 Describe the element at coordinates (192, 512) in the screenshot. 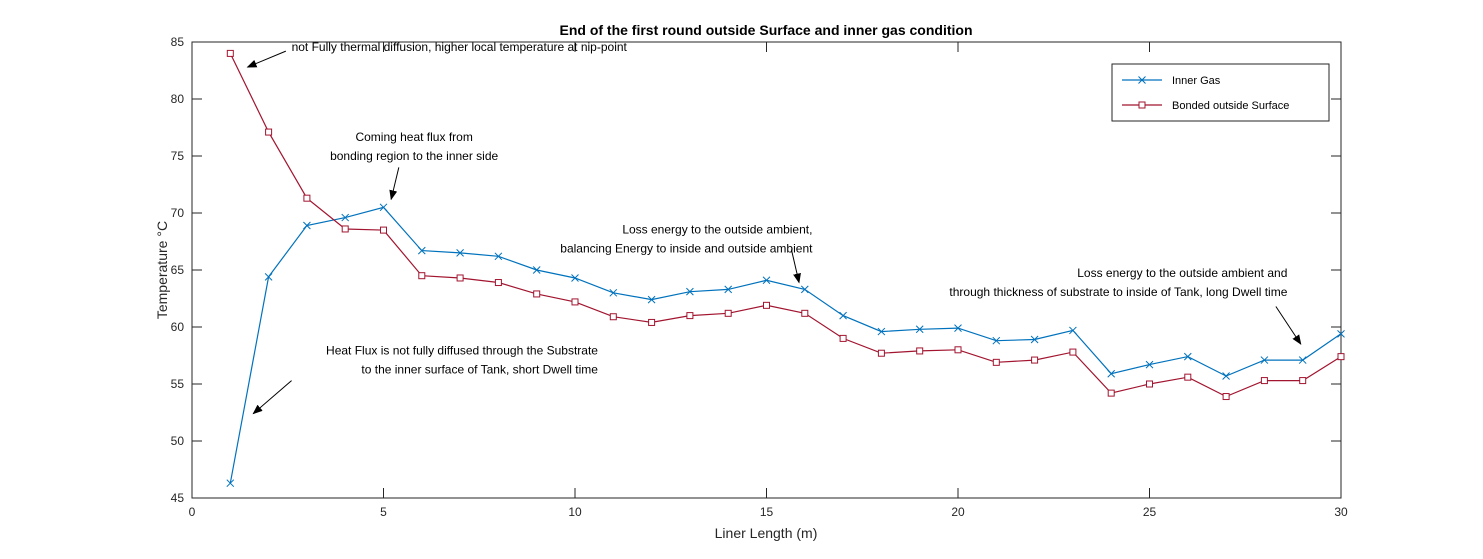

I see `x-tick-label: 0` at that location.